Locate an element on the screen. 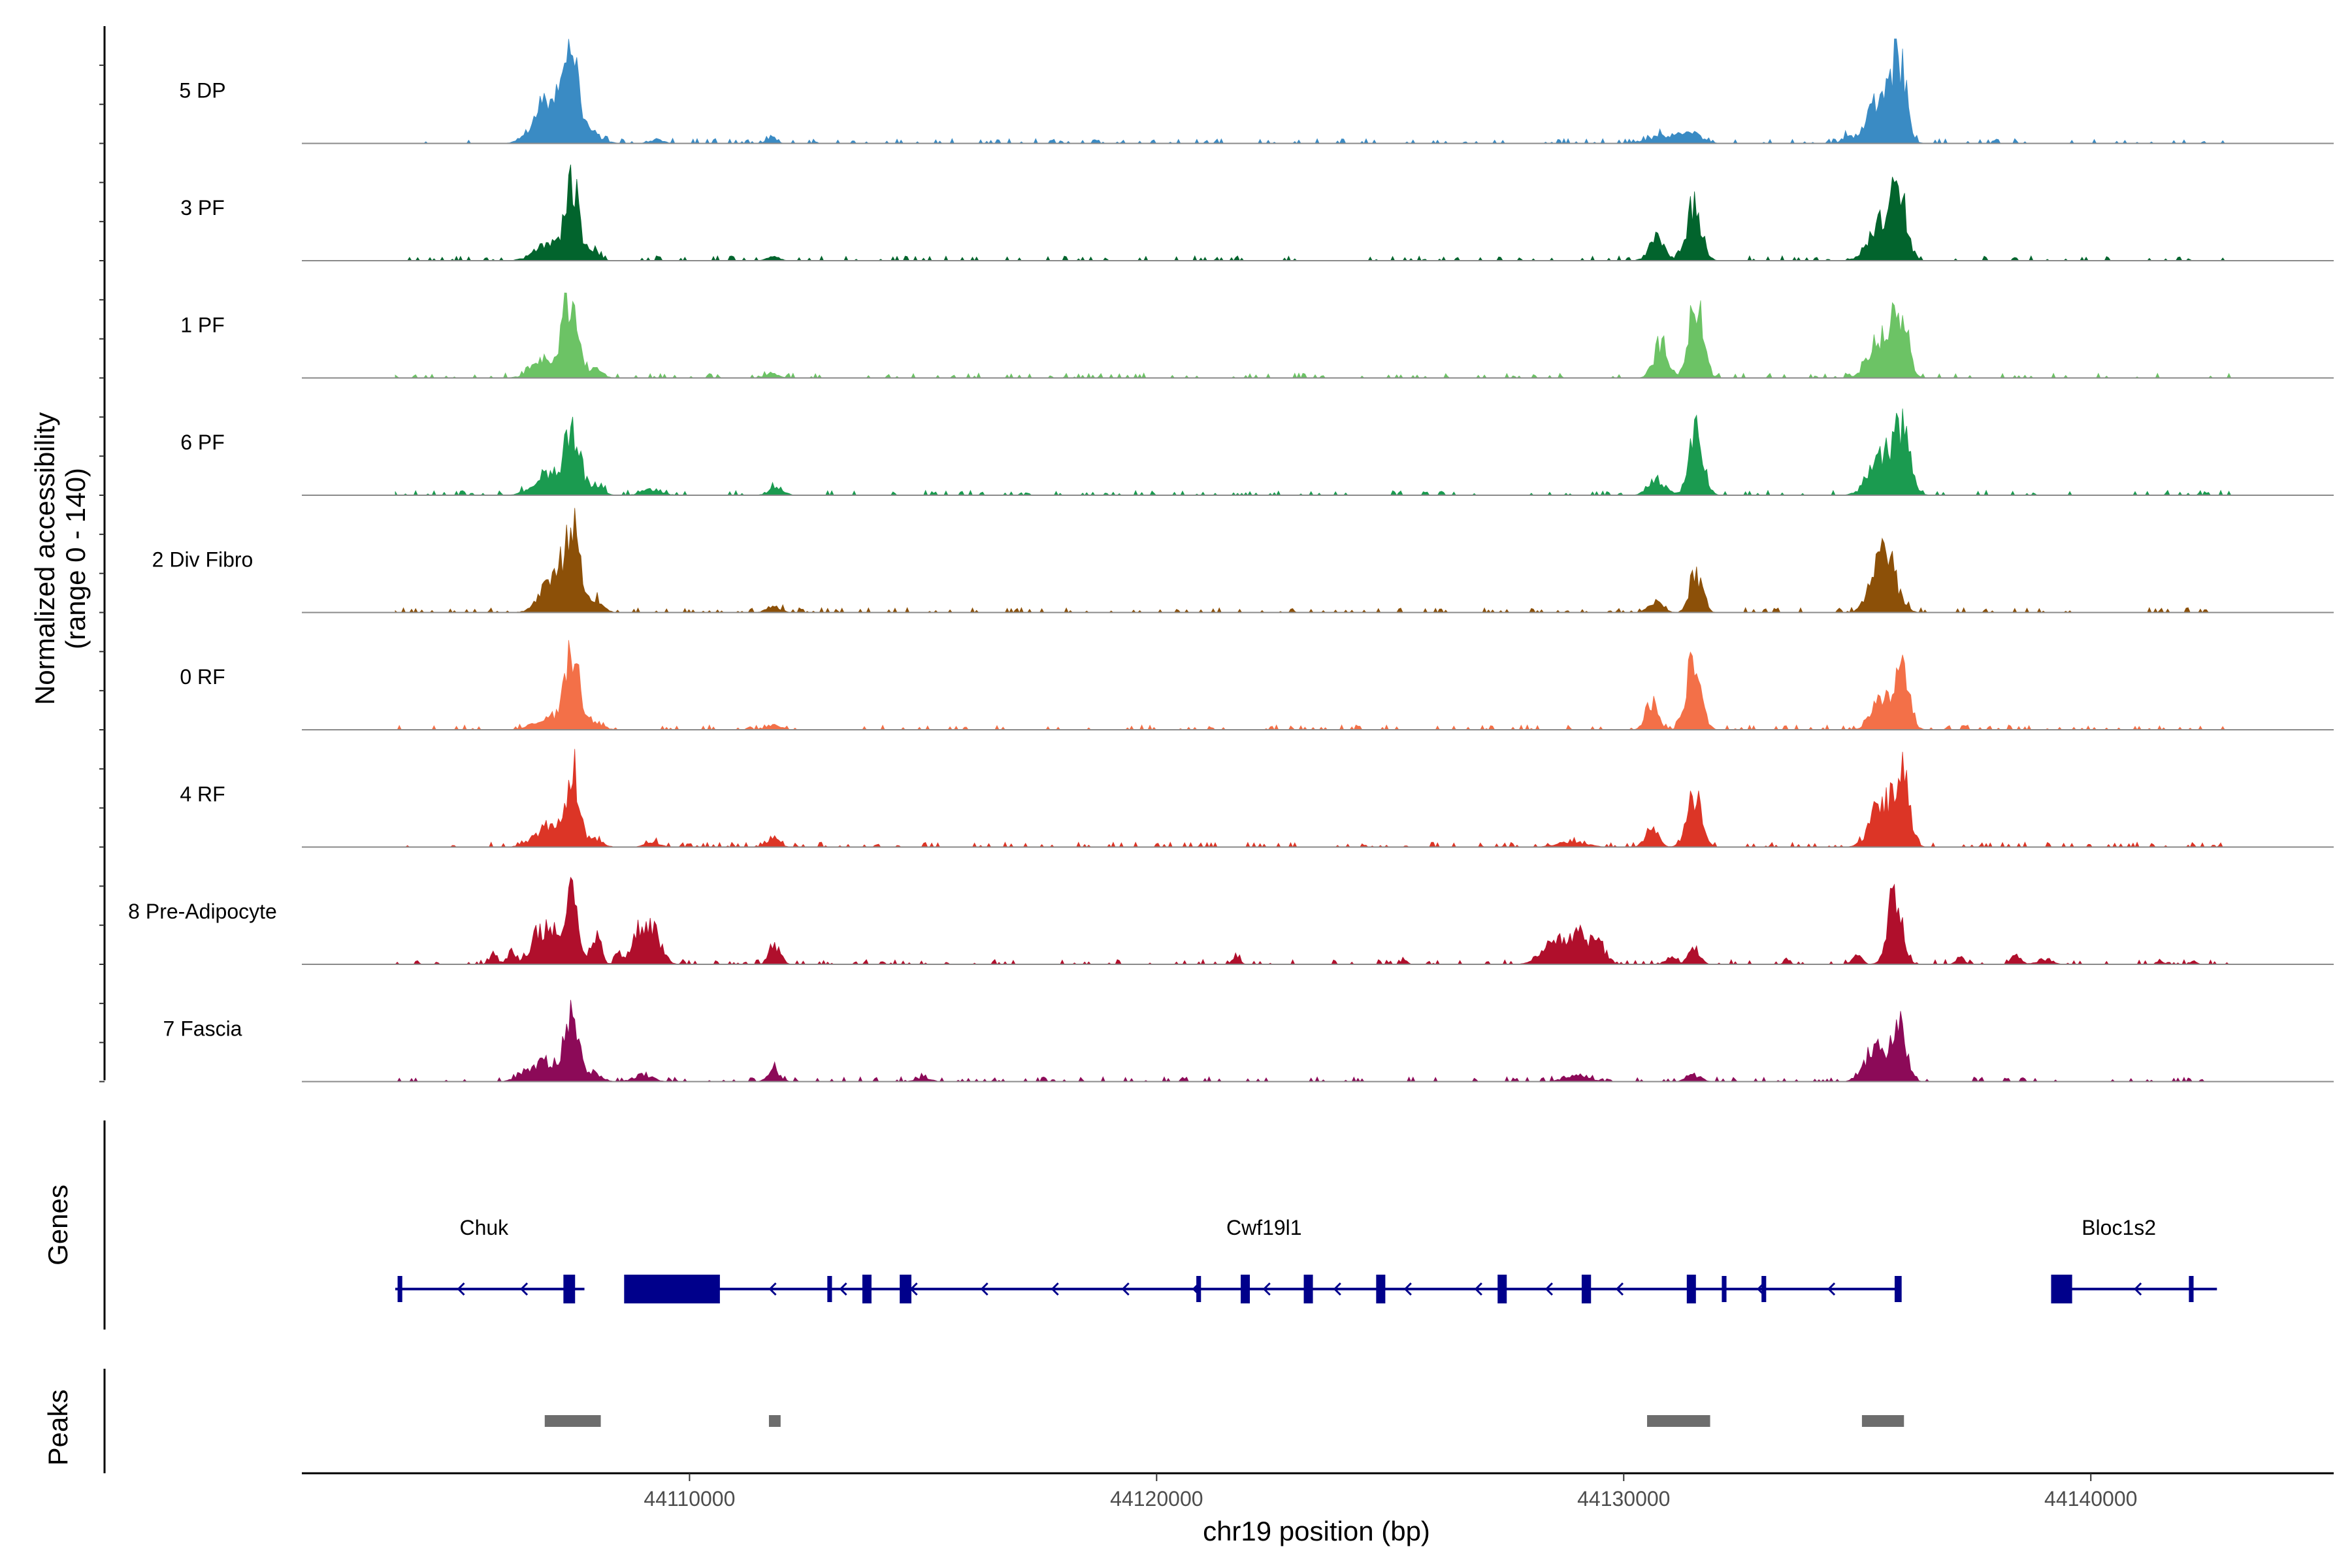  area-8-pre-adipocyte is located at coordinates (1313, 920).